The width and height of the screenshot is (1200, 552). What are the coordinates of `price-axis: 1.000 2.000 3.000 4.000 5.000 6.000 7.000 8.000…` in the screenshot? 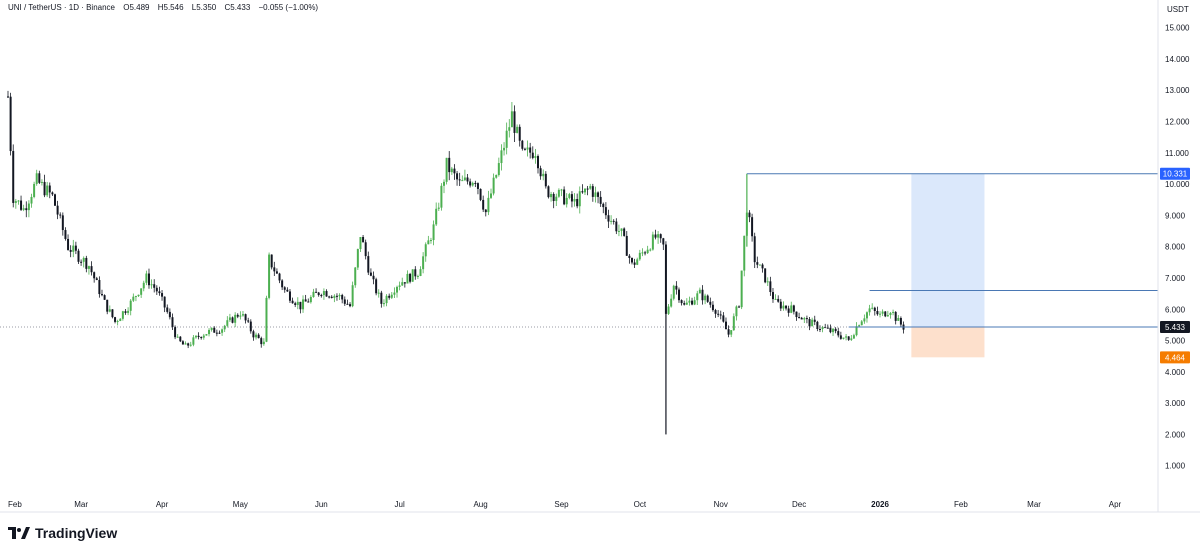 It's located at (1177, 247).